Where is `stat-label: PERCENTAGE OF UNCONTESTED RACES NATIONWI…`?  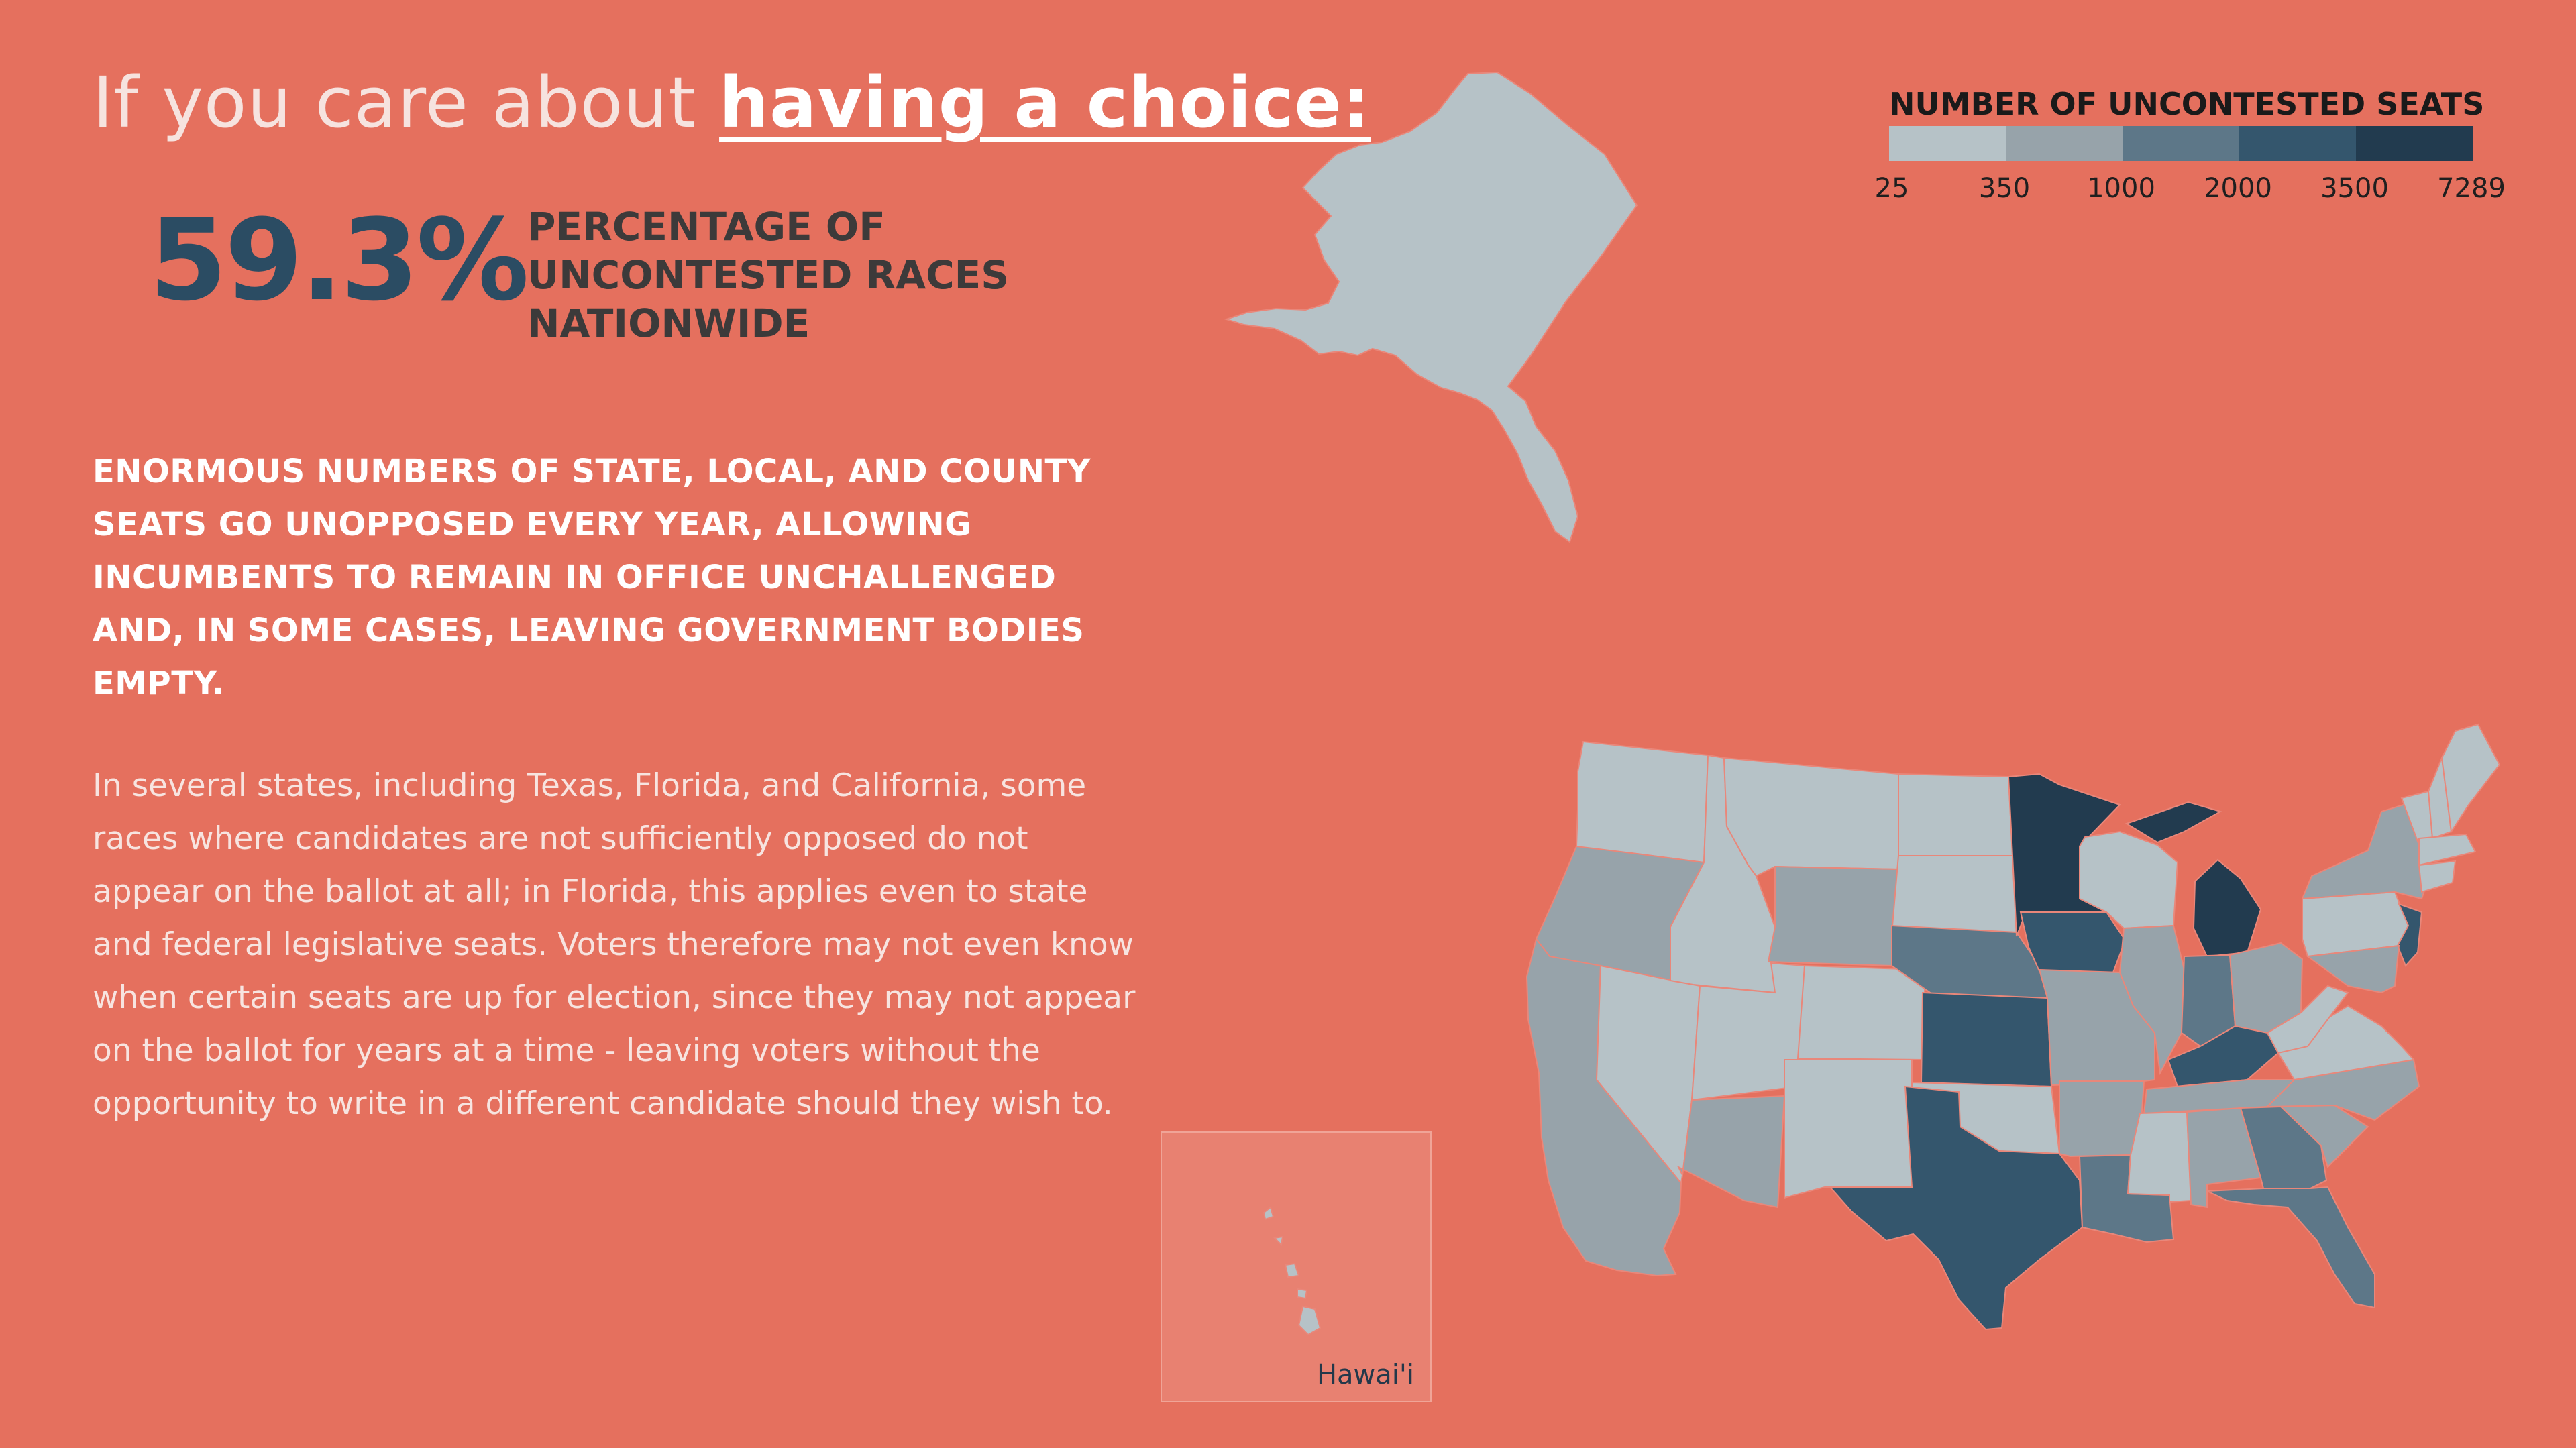 stat-label: PERCENTAGE OF UNCONTESTED RACES NATIONWI… is located at coordinates (768, 275).